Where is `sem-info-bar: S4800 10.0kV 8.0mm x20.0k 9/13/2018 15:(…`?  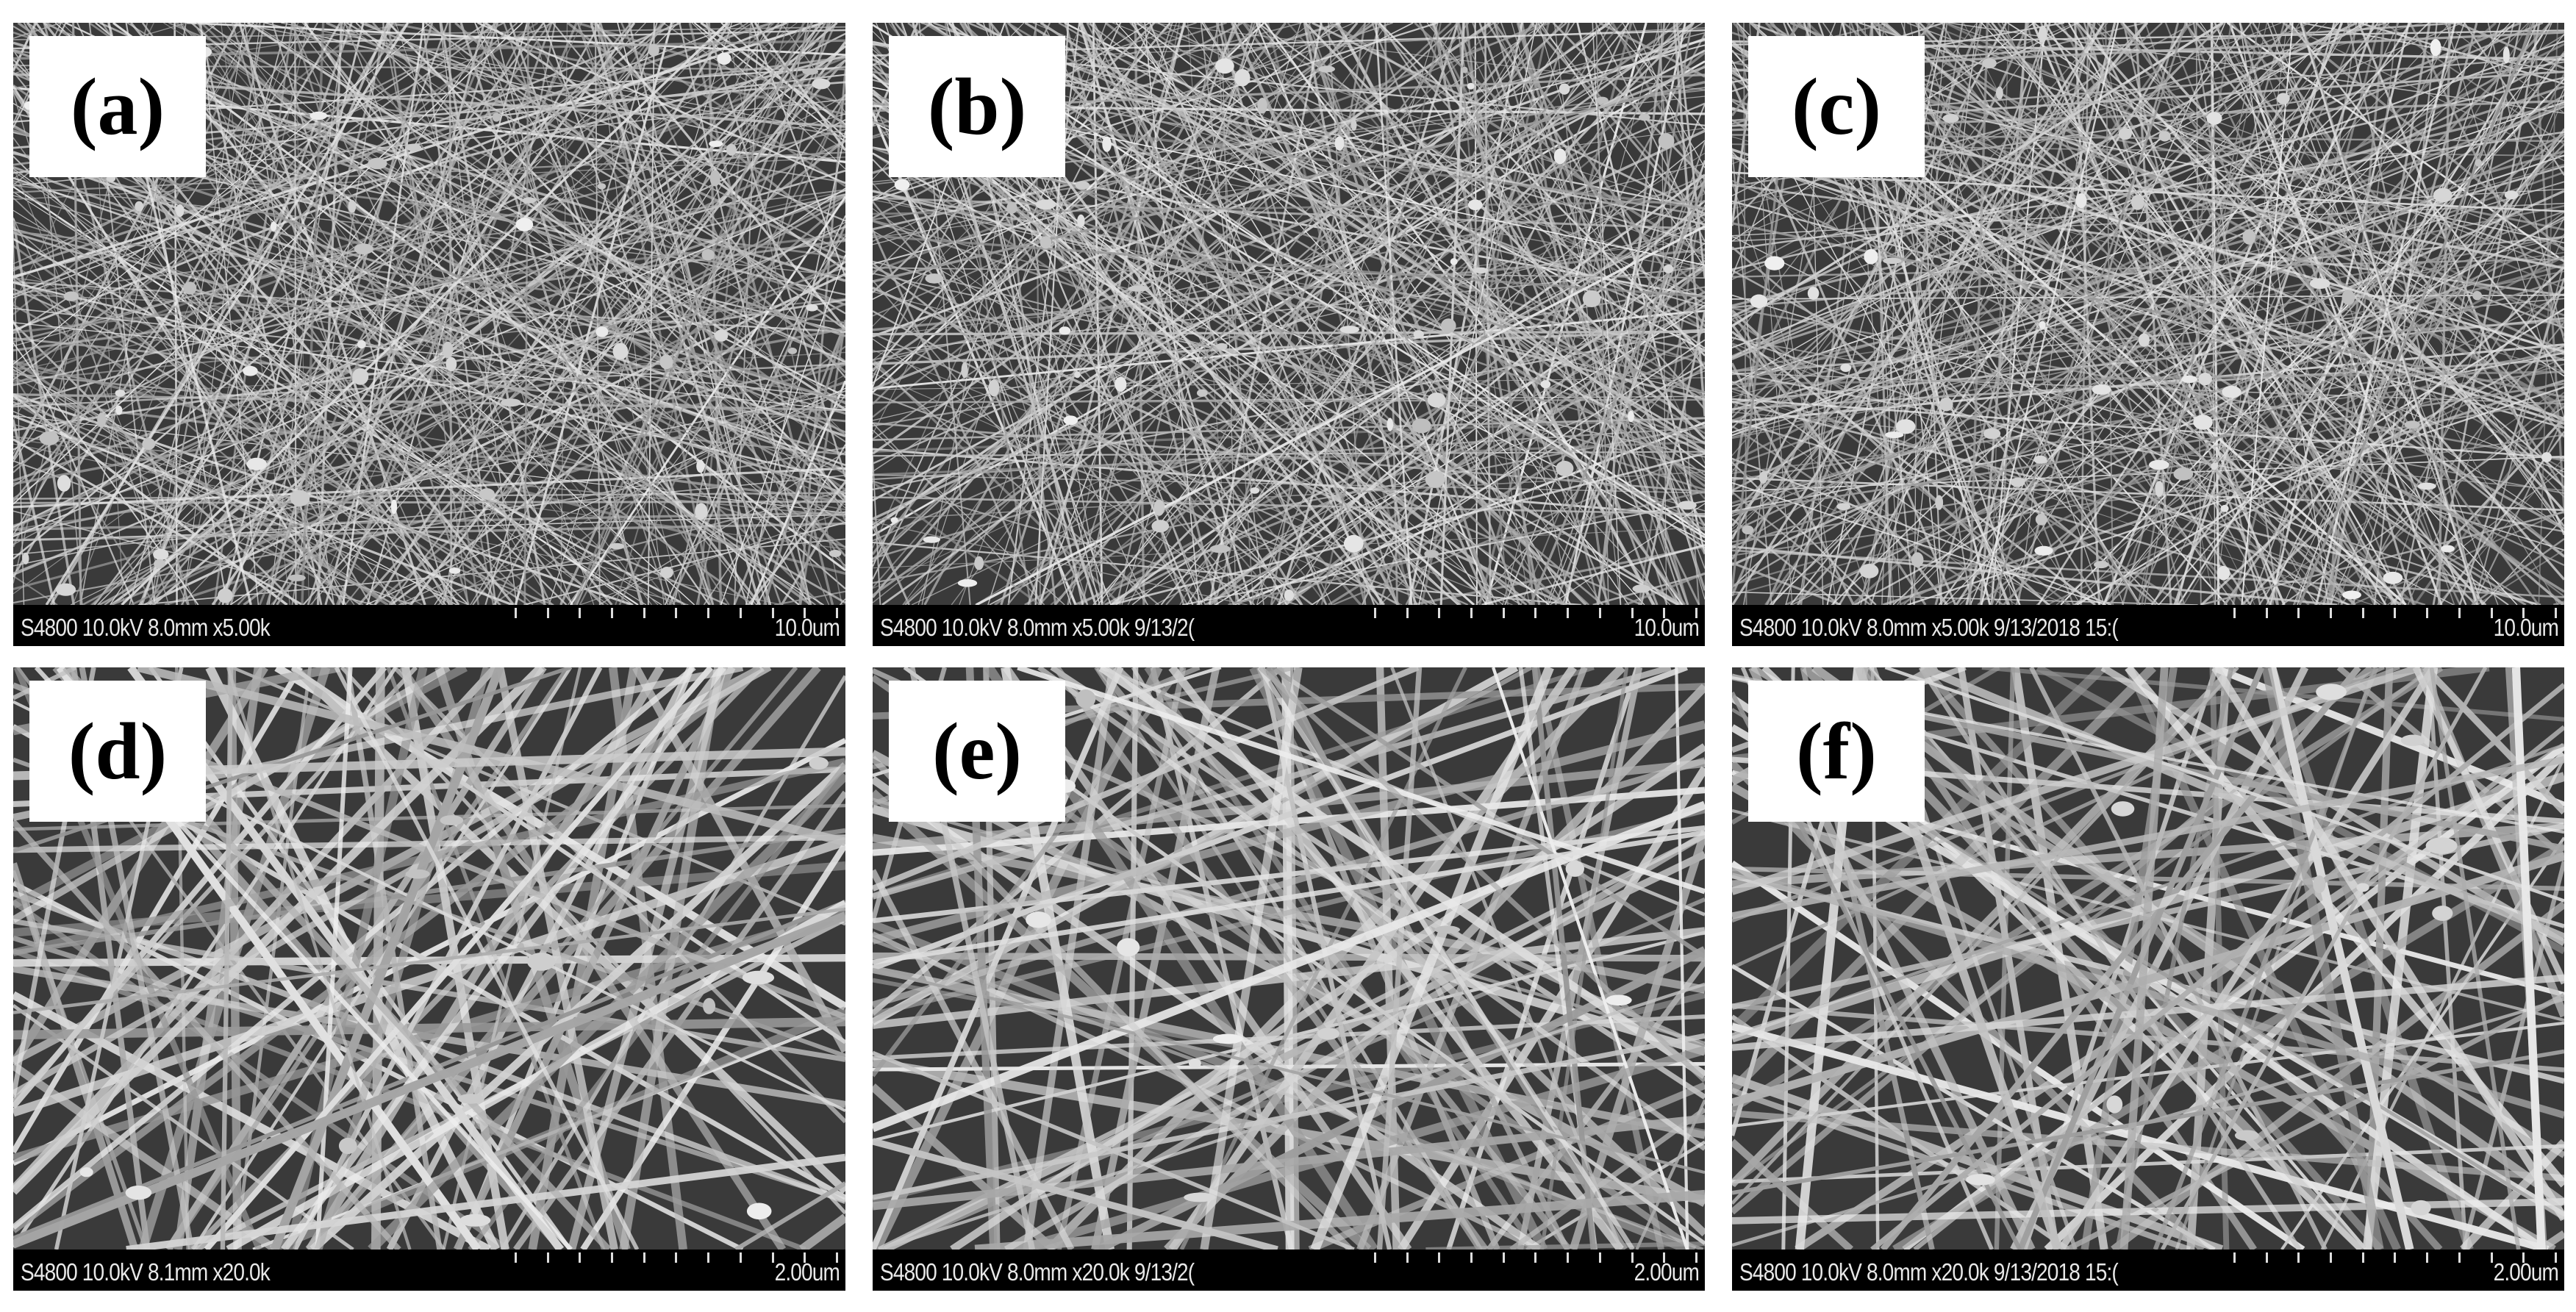 sem-info-bar: S4800 10.0kV 8.0mm x20.0k 9/13/2018 15:(… is located at coordinates (2148, 1271).